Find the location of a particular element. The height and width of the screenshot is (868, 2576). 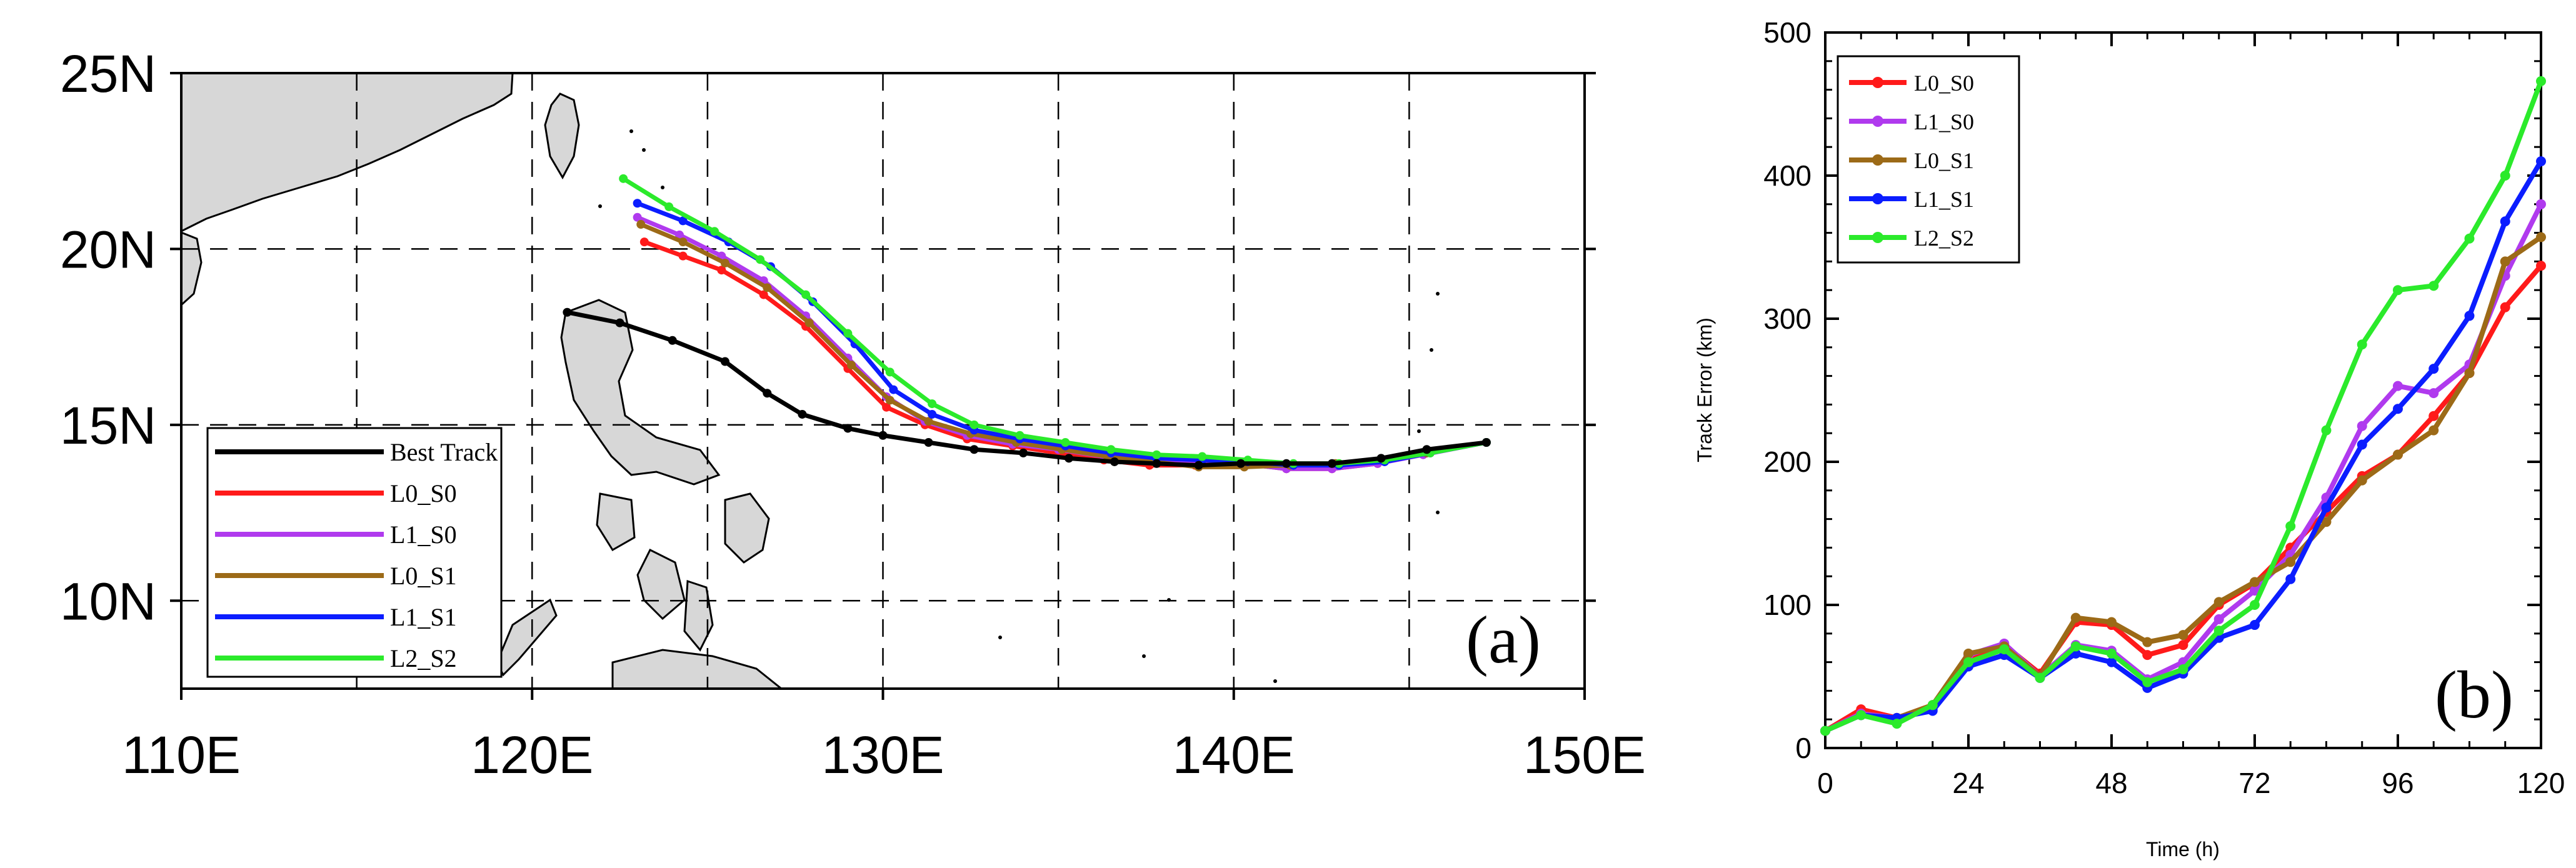

panel-label-b: (b) is located at coordinates (2474, 695).